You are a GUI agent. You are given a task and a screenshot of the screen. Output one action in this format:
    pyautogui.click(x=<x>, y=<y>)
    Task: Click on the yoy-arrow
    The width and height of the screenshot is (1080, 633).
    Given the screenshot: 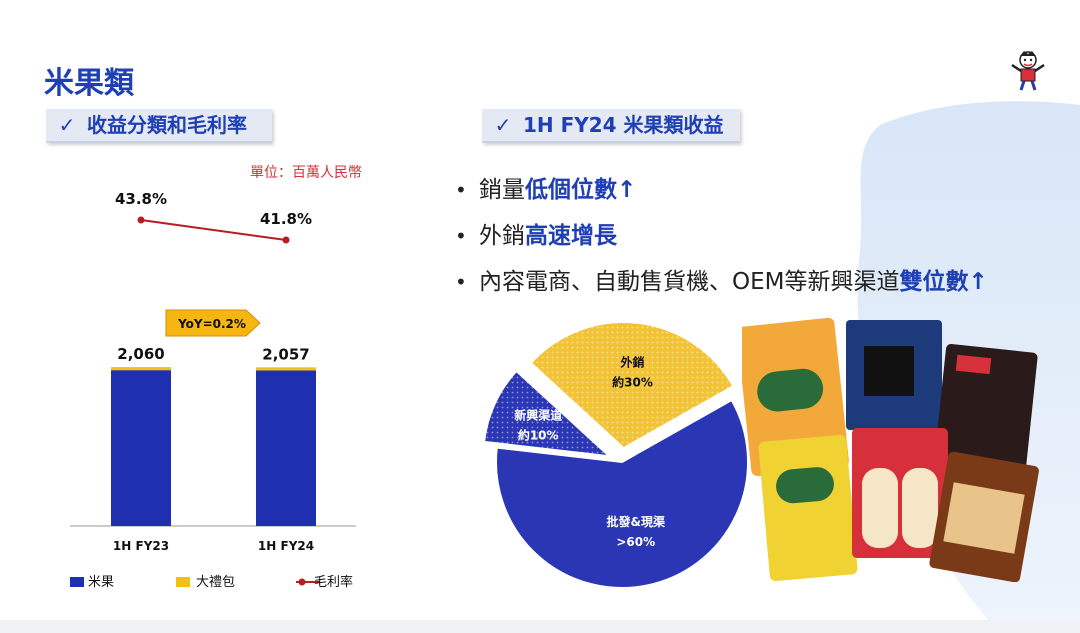 What is the action you would take?
    pyautogui.click(x=213, y=323)
    